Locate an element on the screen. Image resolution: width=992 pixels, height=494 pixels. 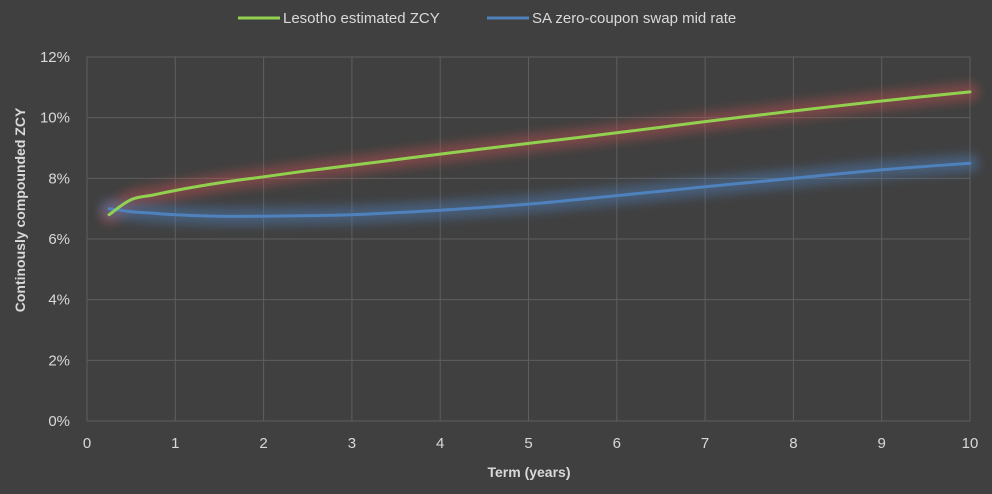
x-axis-title: Term (years) is located at coordinates (528, 472).